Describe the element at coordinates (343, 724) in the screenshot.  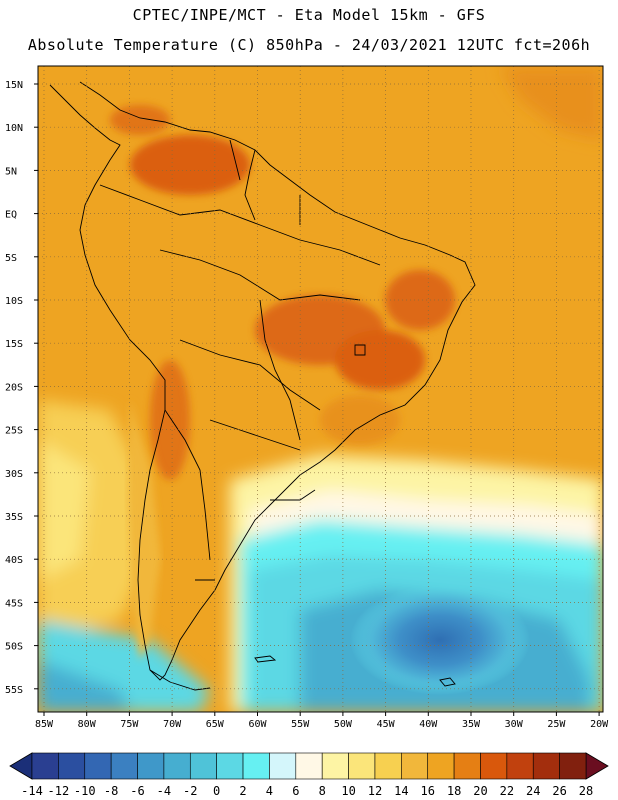
I see `lon-label: 50W` at that location.